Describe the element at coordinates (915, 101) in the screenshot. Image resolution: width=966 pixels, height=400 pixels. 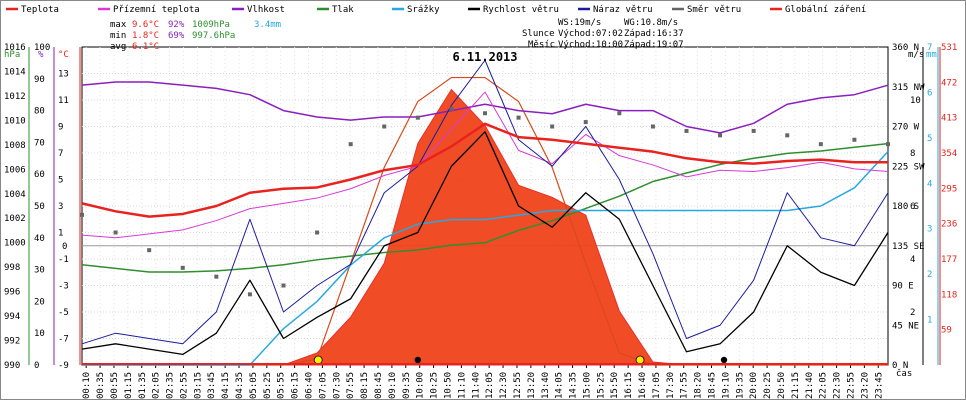
I see `wind-speed-tick-label: 10` at that location.